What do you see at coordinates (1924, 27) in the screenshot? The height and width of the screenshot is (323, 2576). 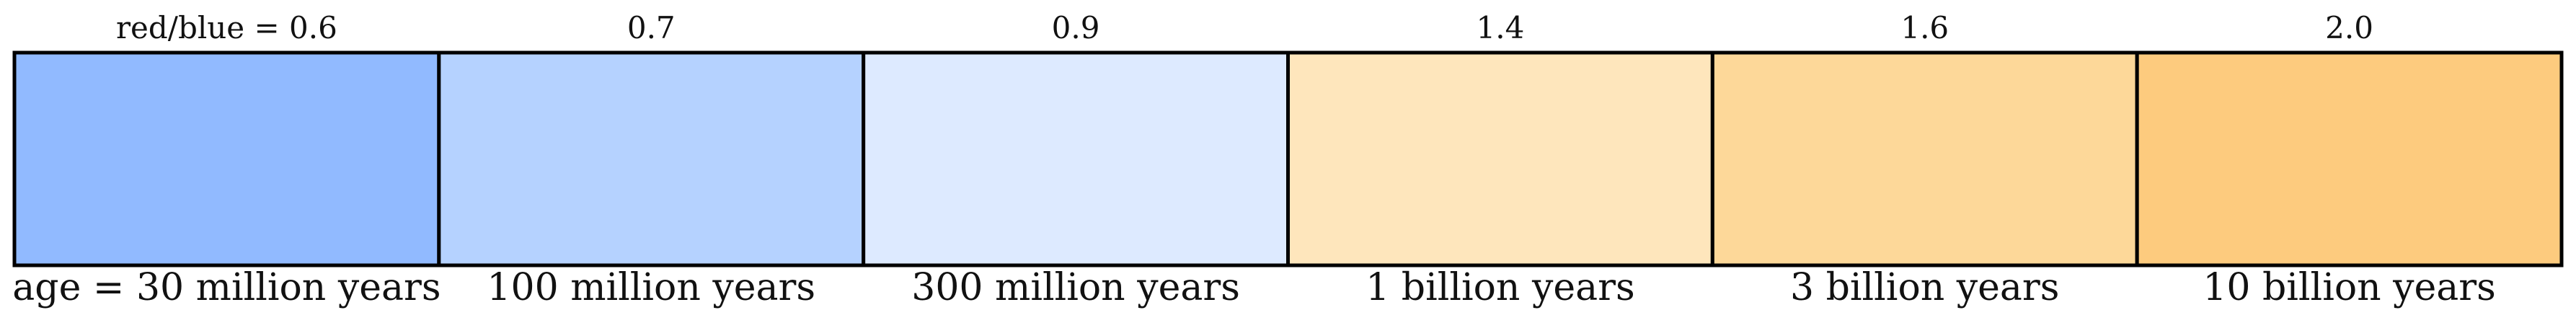 I see `ratio-label: 1.6` at bounding box center [1924, 27].